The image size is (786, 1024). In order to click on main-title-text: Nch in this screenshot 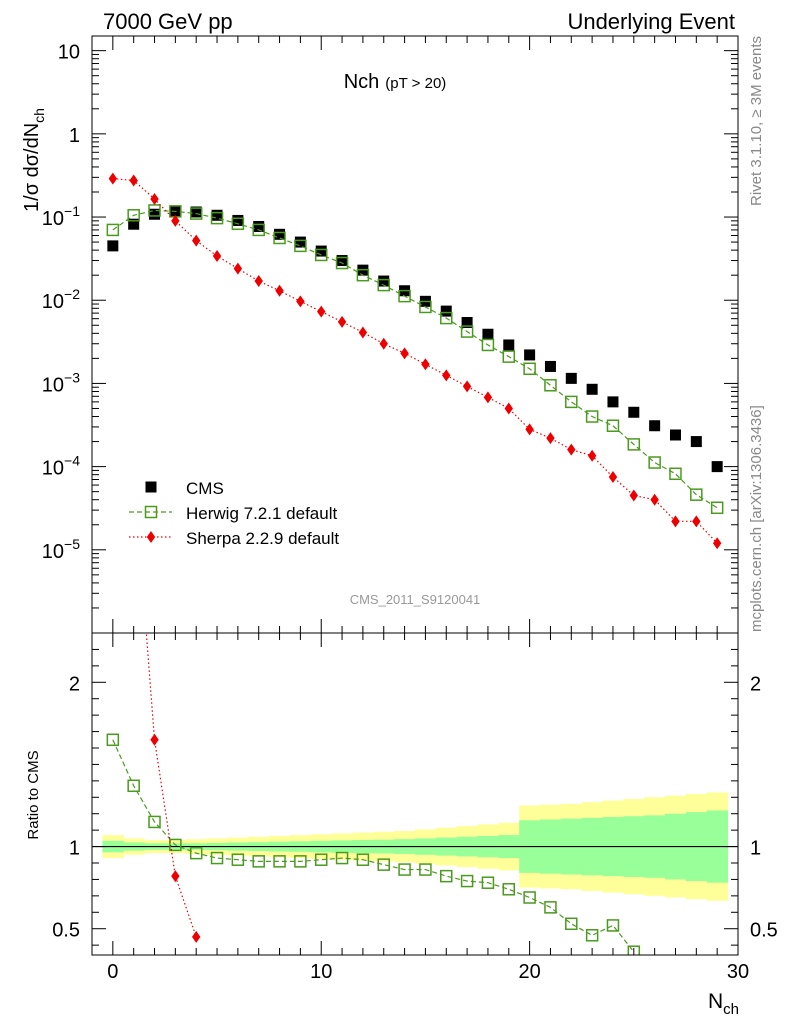, I will do `click(362, 82)`.